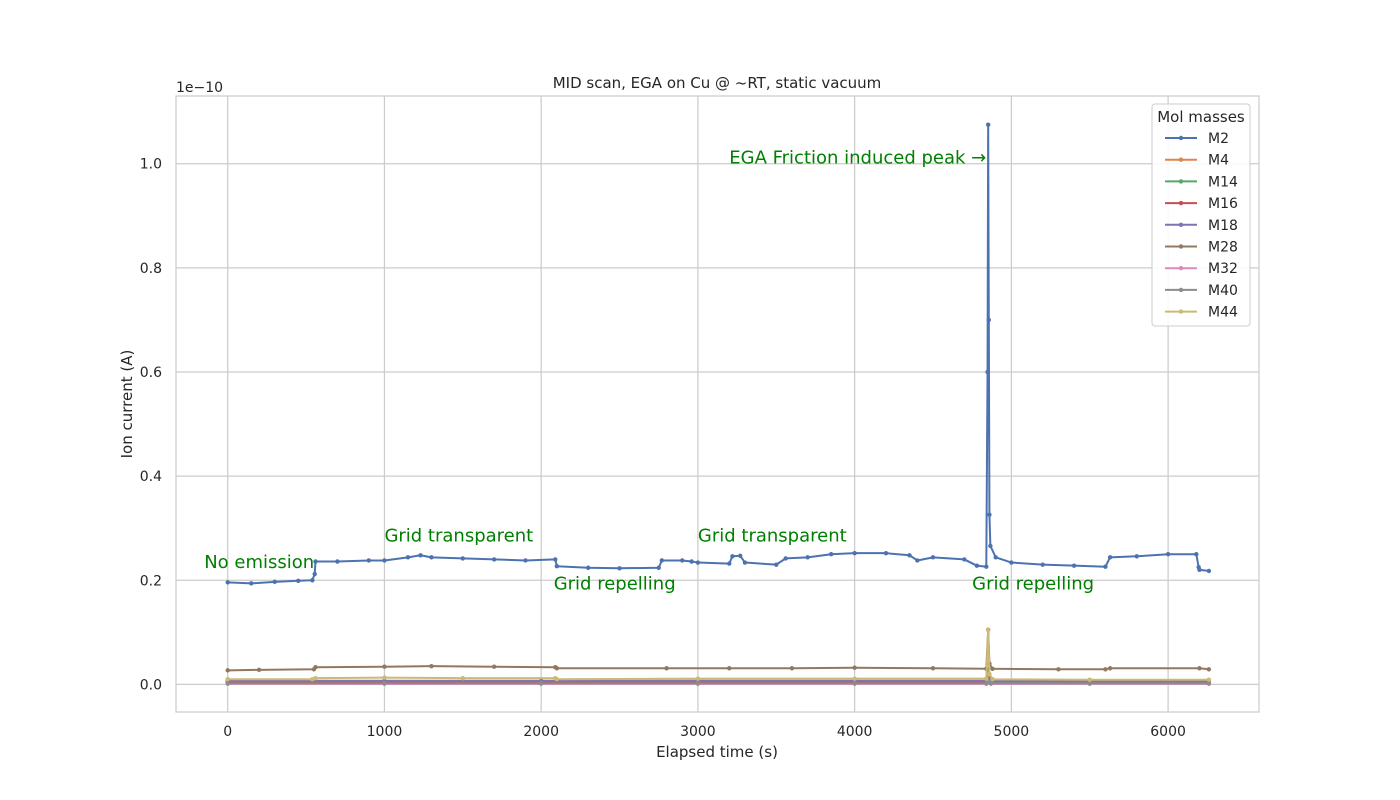  I want to click on series-m40, so click(718, 683).